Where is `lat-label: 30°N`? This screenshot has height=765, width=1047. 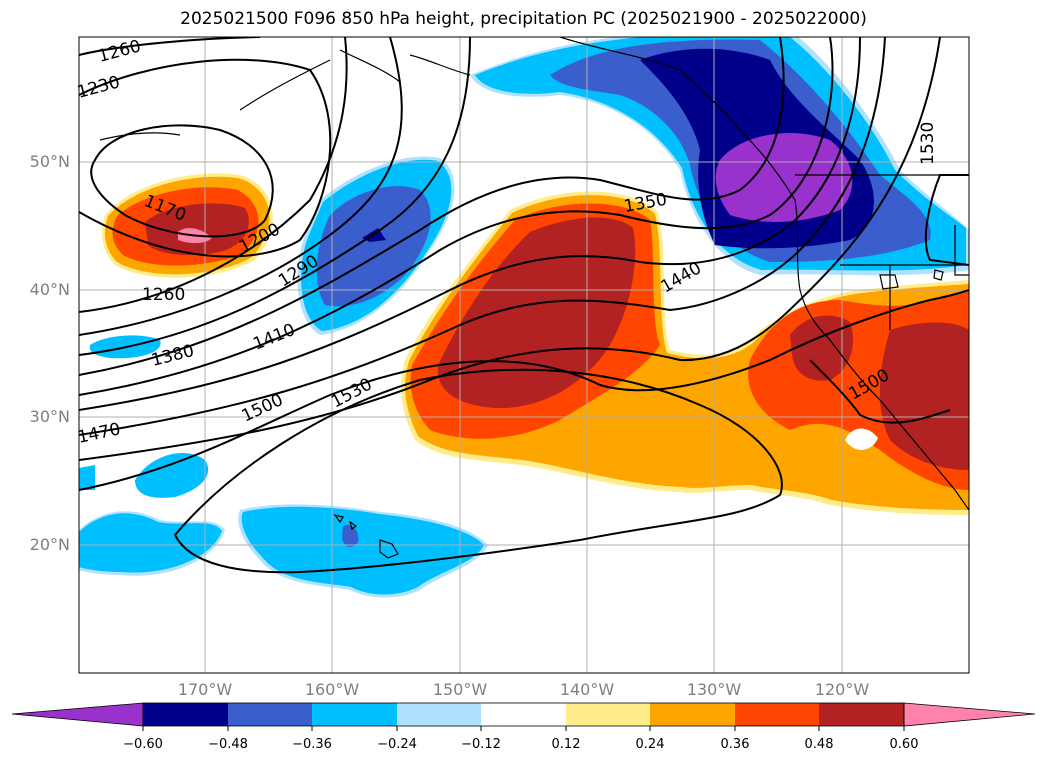
lat-label: 30°N is located at coordinates (49, 416).